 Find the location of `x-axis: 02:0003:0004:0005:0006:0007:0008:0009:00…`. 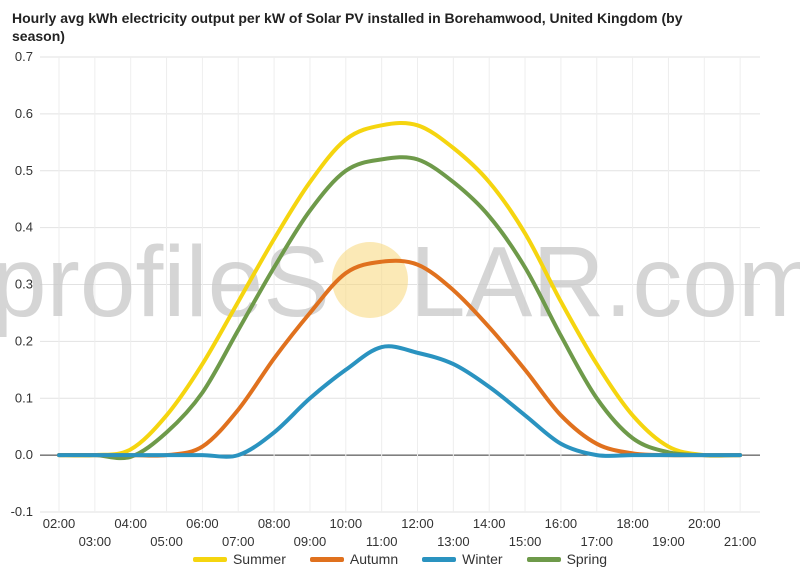

x-axis: 02:0003:0004:0005:0006:0007:0008:0009:00… is located at coordinates (400, 532).